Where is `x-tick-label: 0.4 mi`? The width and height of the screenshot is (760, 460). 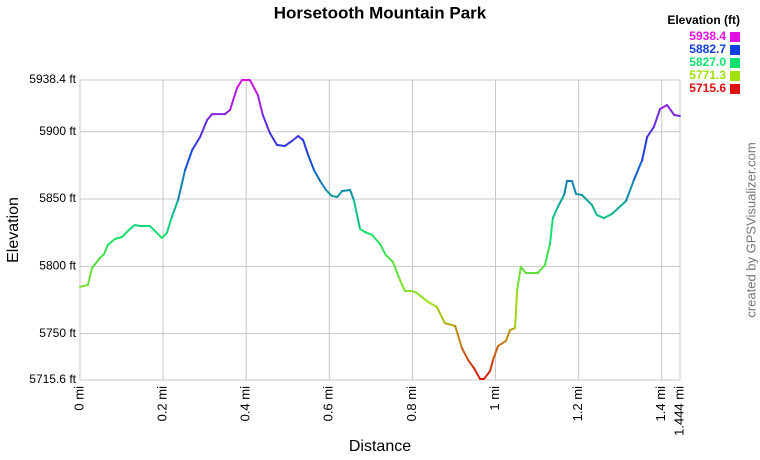
x-tick-label: 0.4 mi is located at coordinates (245, 404).